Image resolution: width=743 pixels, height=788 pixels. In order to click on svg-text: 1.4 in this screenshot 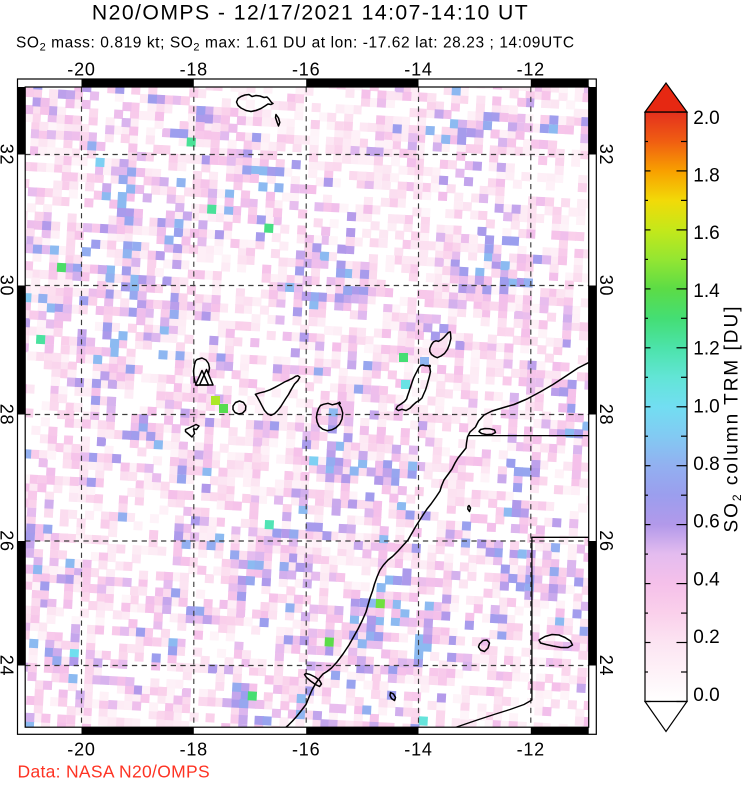, I will do `click(706, 291)`.